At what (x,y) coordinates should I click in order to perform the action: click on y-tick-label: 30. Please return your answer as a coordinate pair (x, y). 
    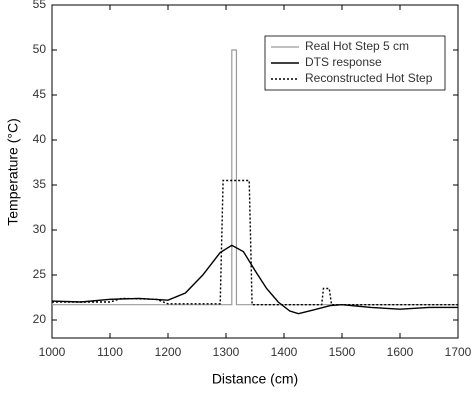
    Looking at the image, I should click on (40, 229).